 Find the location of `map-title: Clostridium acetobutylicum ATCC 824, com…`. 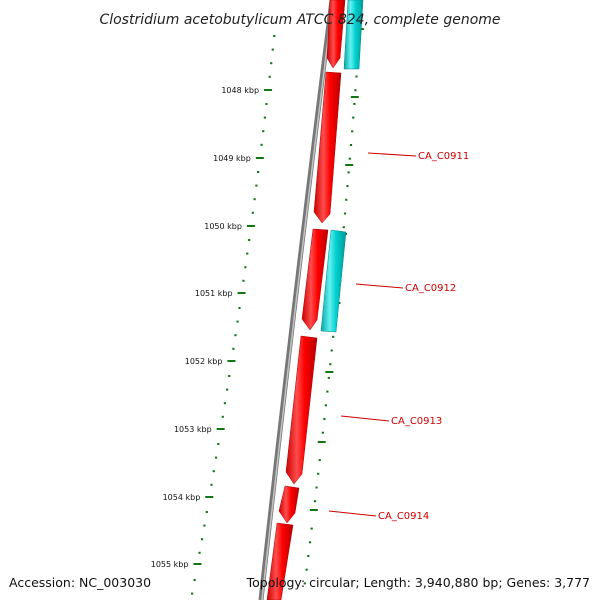

map-title: Clostridium acetobutylicum ATCC 824, com… is located at coordinates (299, 20).